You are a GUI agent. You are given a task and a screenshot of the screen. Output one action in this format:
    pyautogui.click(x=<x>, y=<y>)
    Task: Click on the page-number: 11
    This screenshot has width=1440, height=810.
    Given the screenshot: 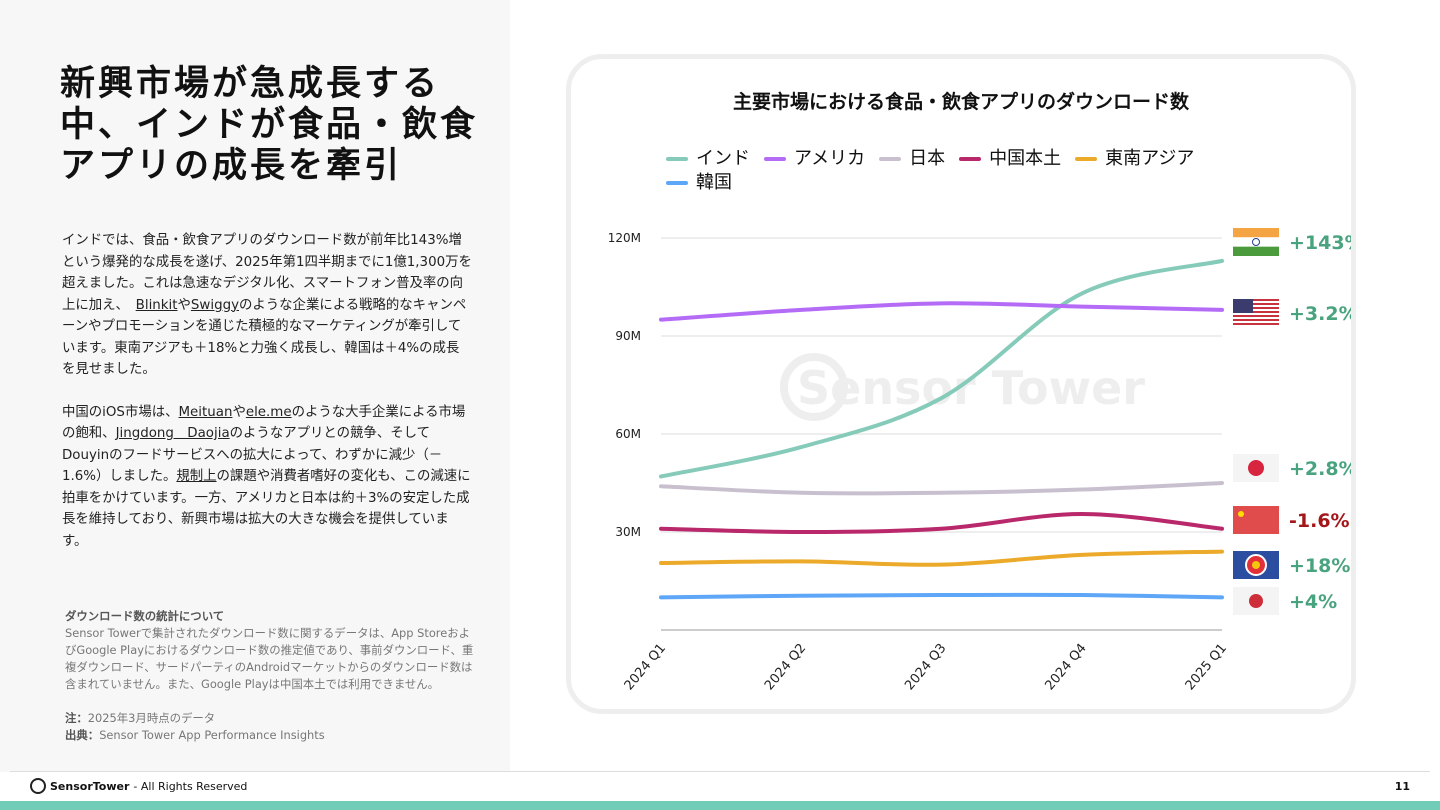 What is the action you would take?
    pyautogui.click(x=1402, y=786)
    